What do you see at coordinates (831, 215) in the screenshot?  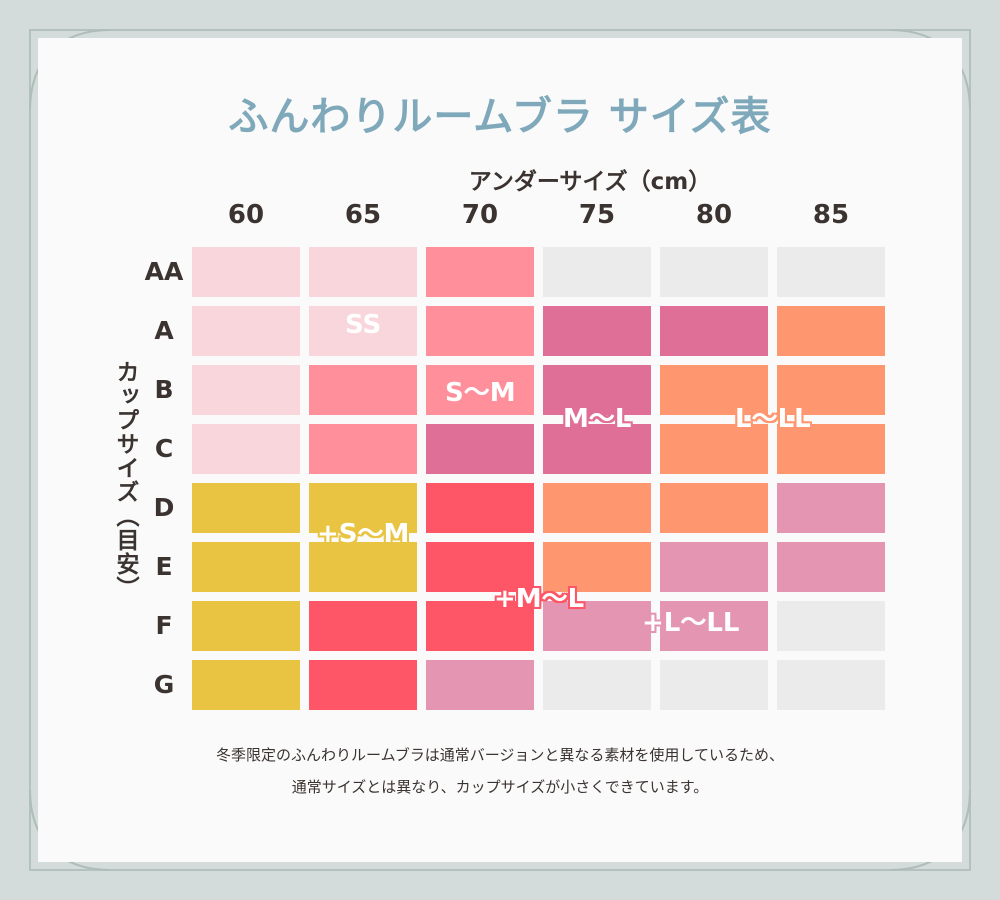 I see `x-tick-85: 85` at bounding box center [831, 215].